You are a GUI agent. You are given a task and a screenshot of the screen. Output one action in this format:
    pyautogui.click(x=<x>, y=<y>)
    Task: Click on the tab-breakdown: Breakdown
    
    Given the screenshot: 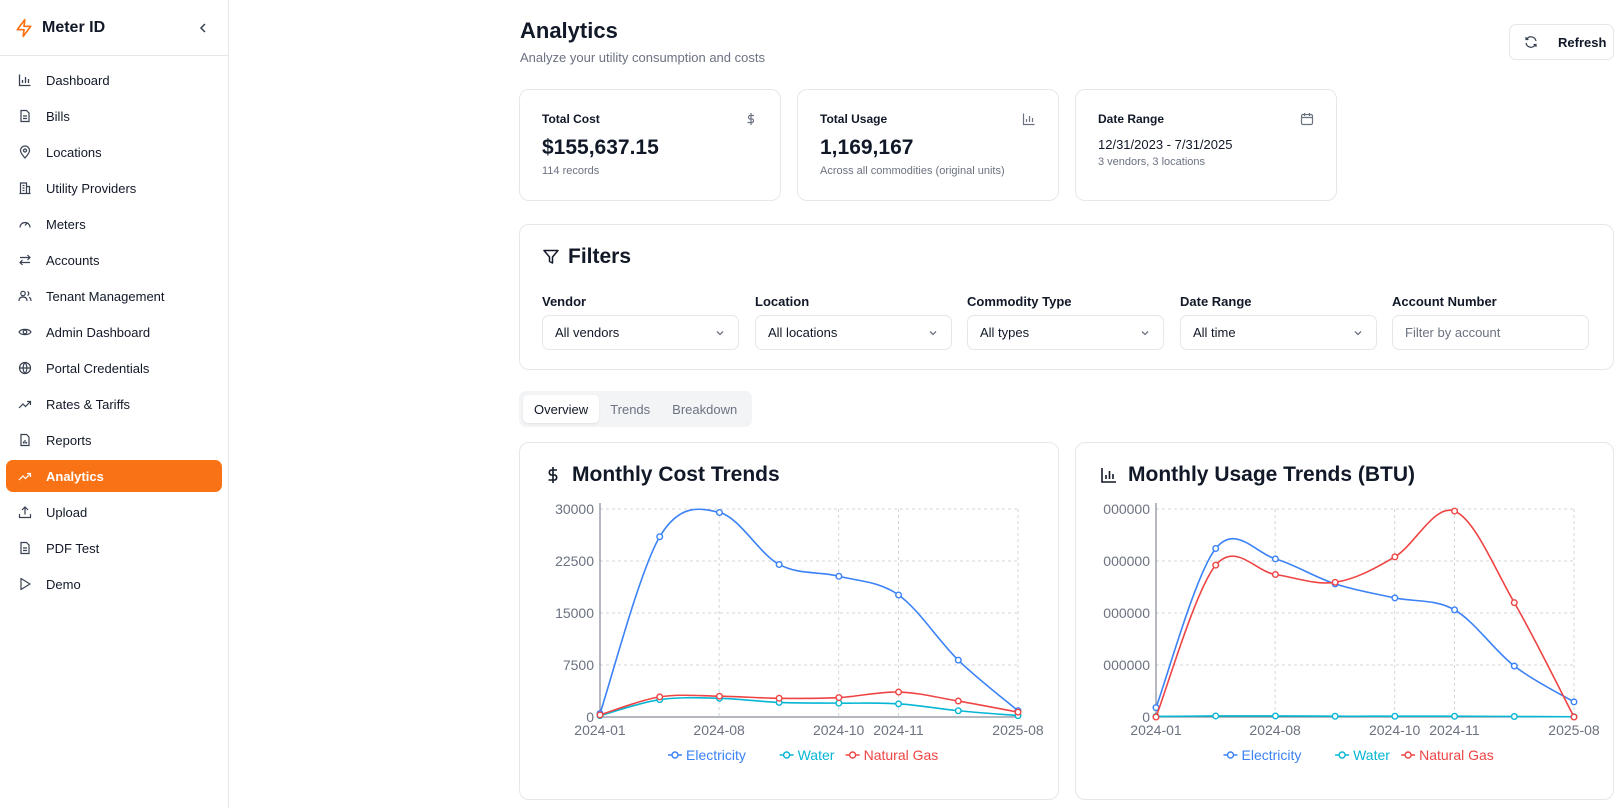 What is the action you would take?
    pyautogui.click(x=705, y=409)
    